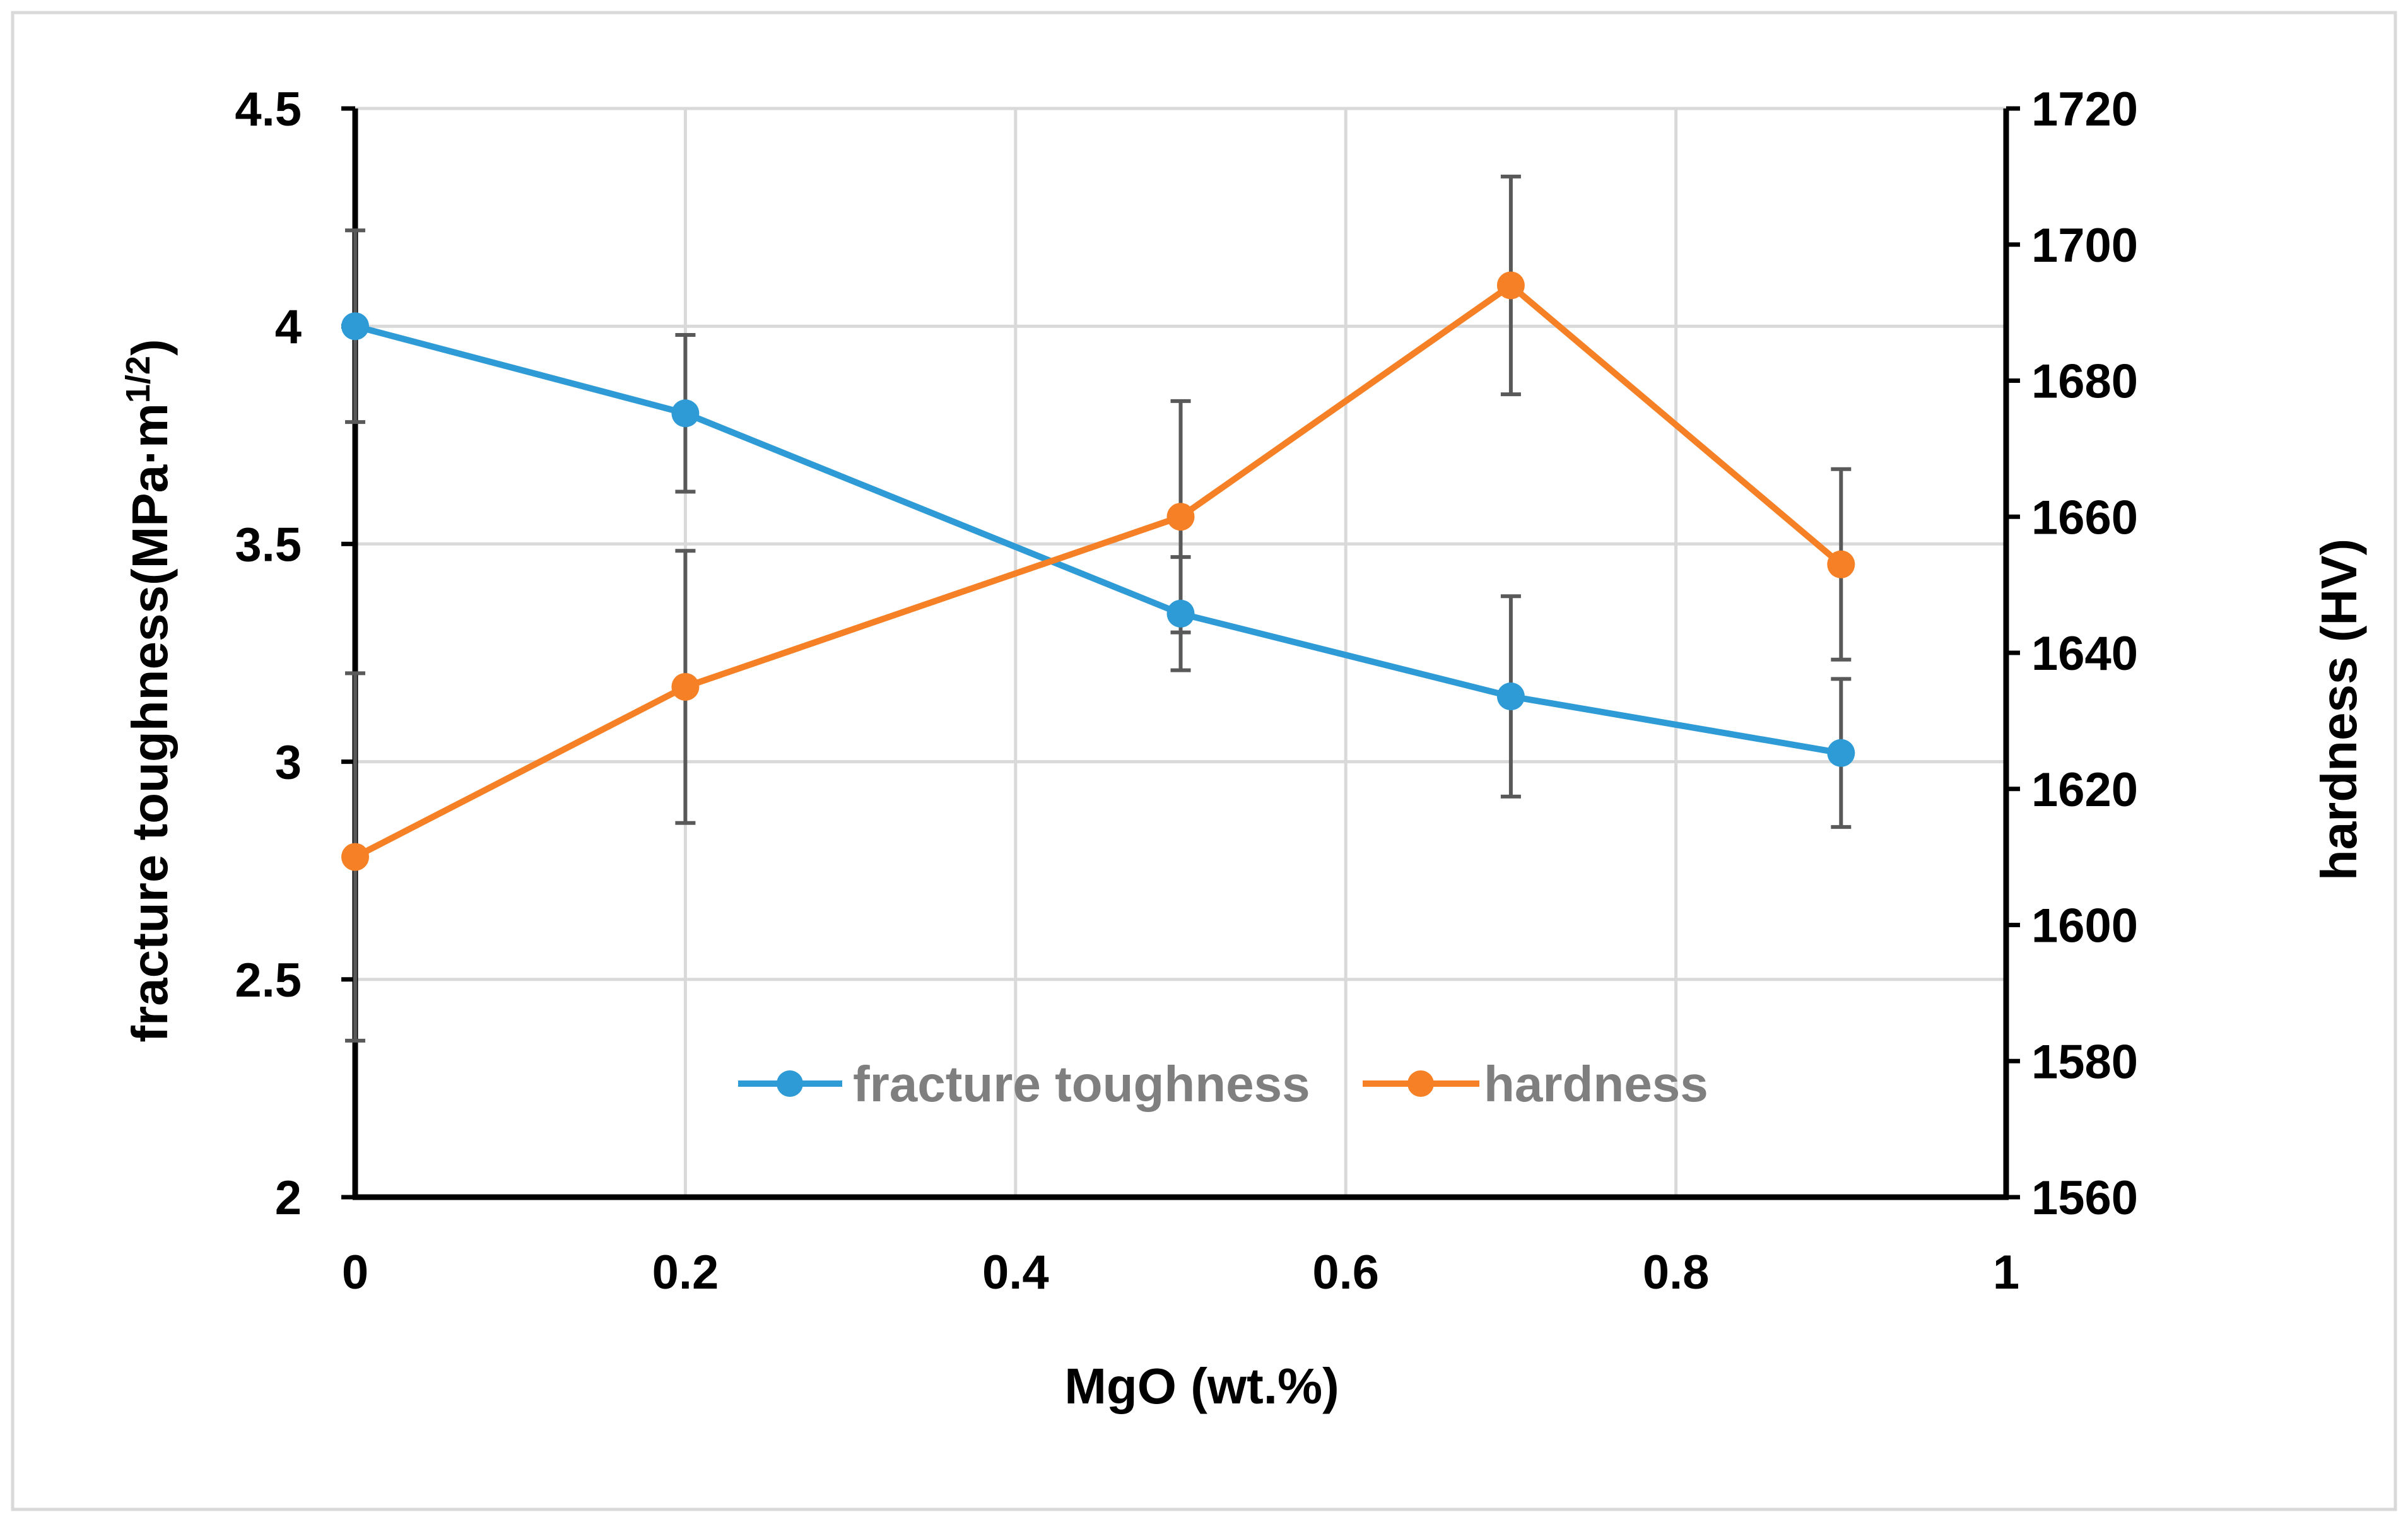 This screenshot has width=2408, height=1522. Describe the element at coordinates (1420, 1083) in the screenshot. I see `legend-hardness-marker` at that location.